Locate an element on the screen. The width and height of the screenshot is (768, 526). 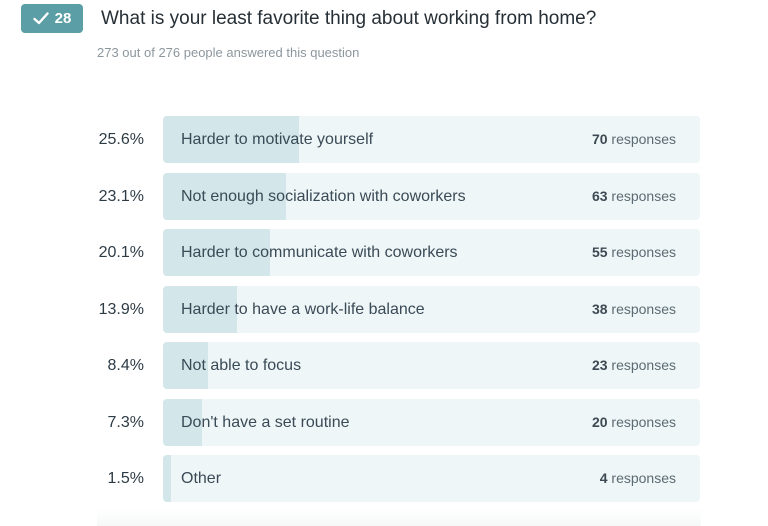
result-label: Don't have a set routine is located at coordinates (265, 422).